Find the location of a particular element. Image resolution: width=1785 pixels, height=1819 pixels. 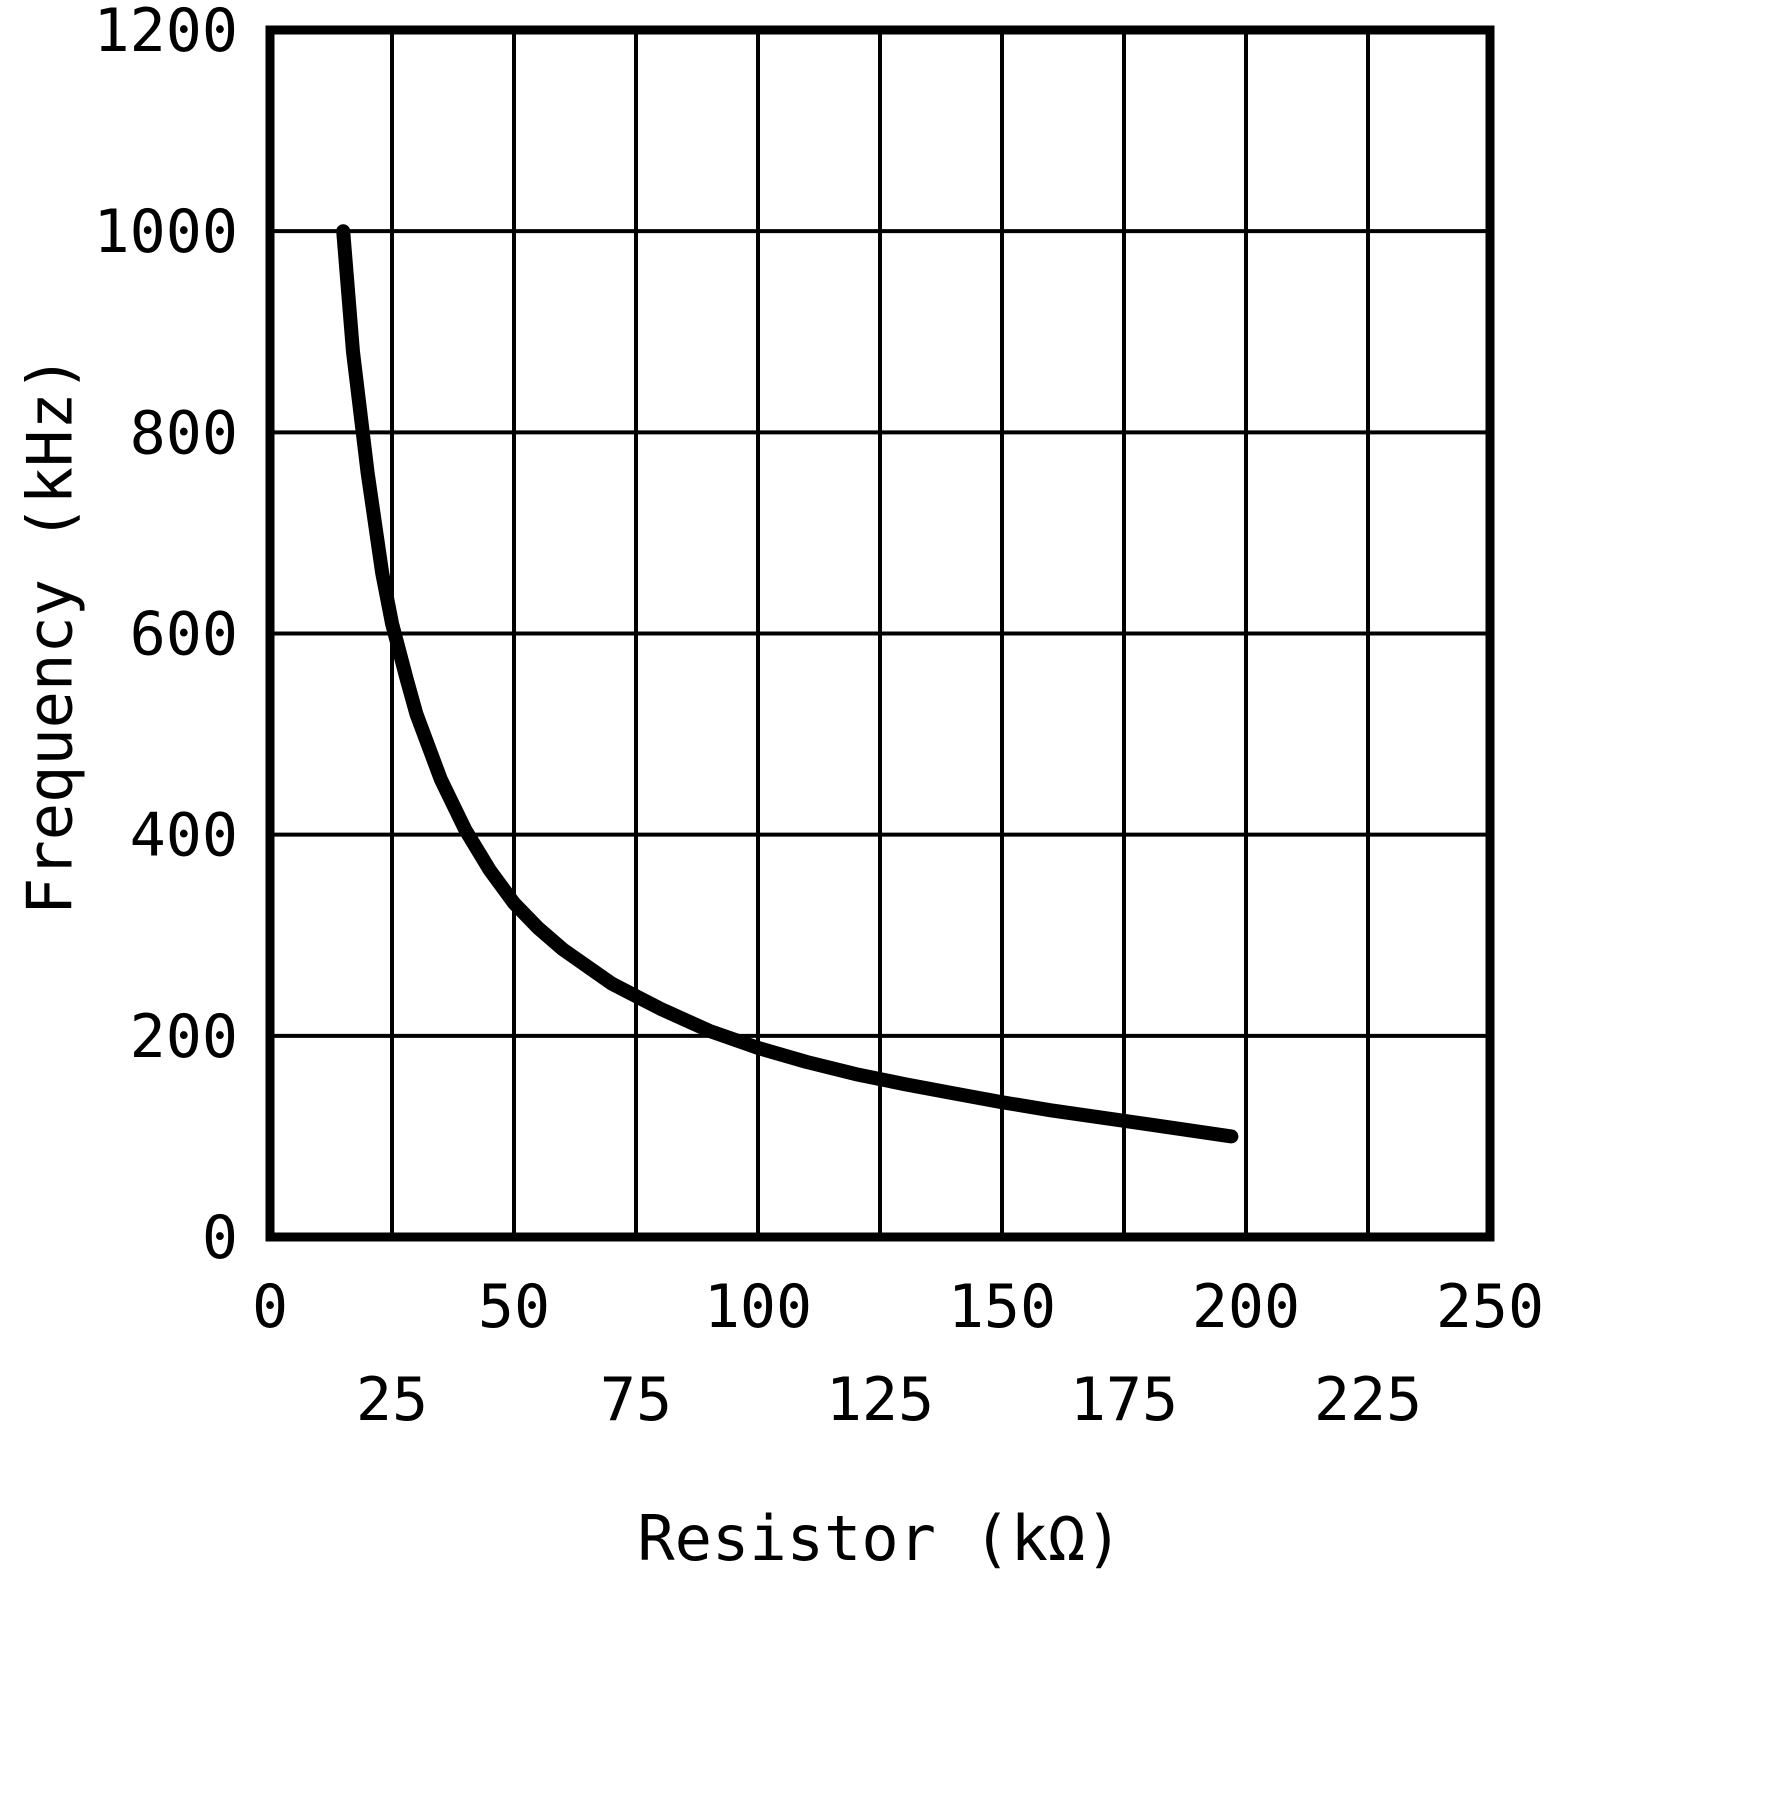

y-tick-label: 1000 is located at coordinates (166, 232).